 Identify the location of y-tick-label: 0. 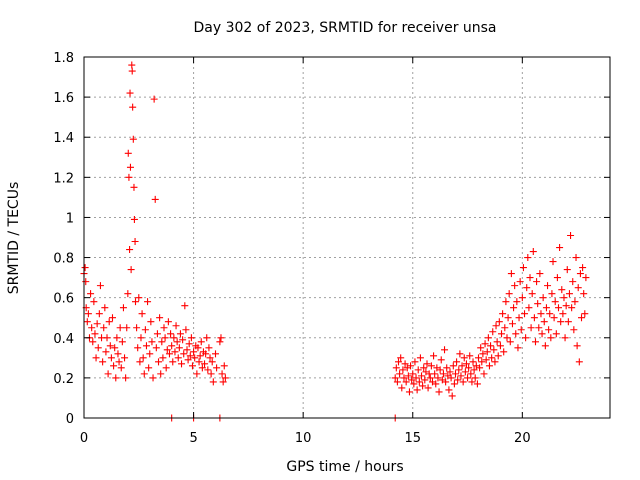
(70, 419).